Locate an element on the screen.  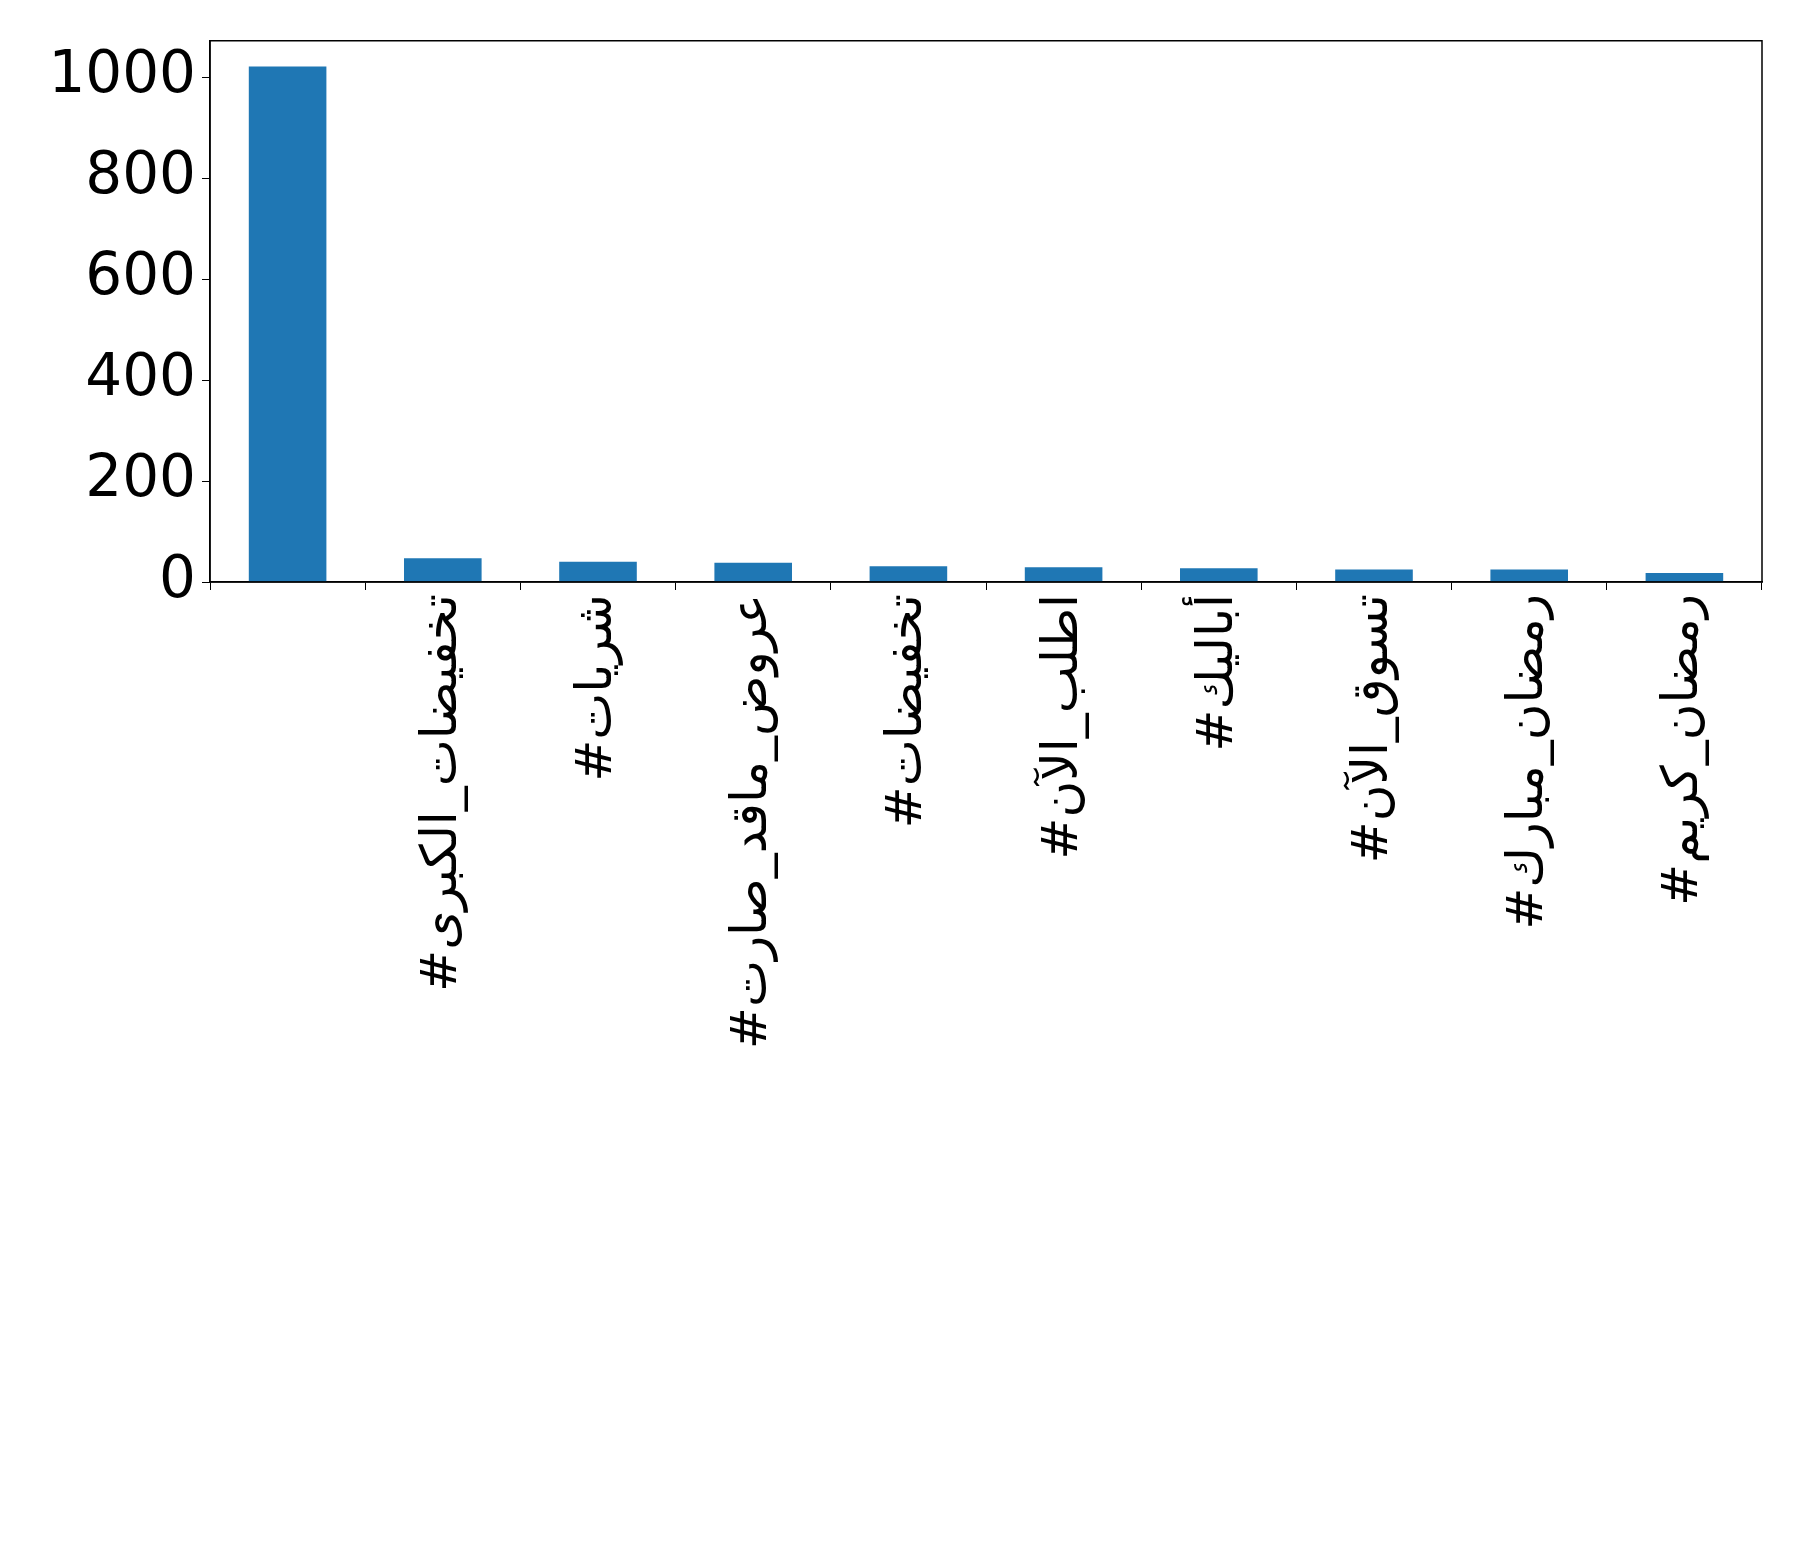
y-tick-label: 800 is located at coordinates (140, 173).